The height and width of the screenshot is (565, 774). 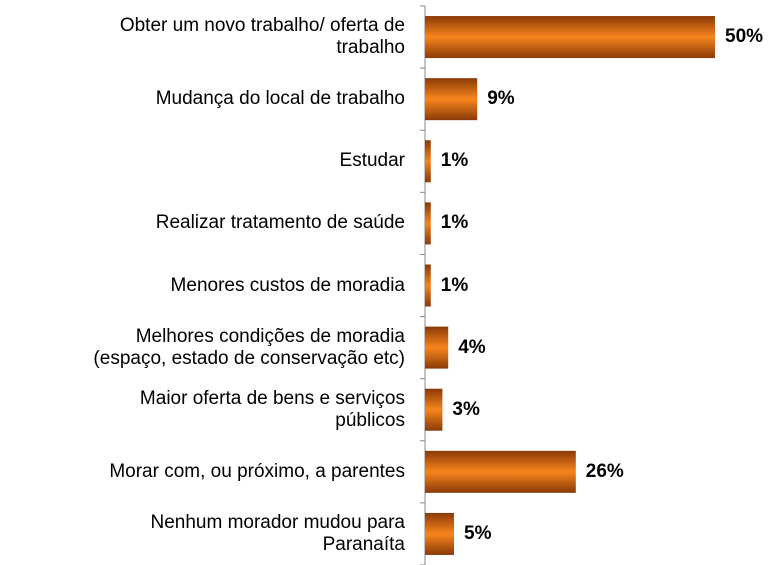 I want to click on value-label: 4%, so click(x=472, y=347).